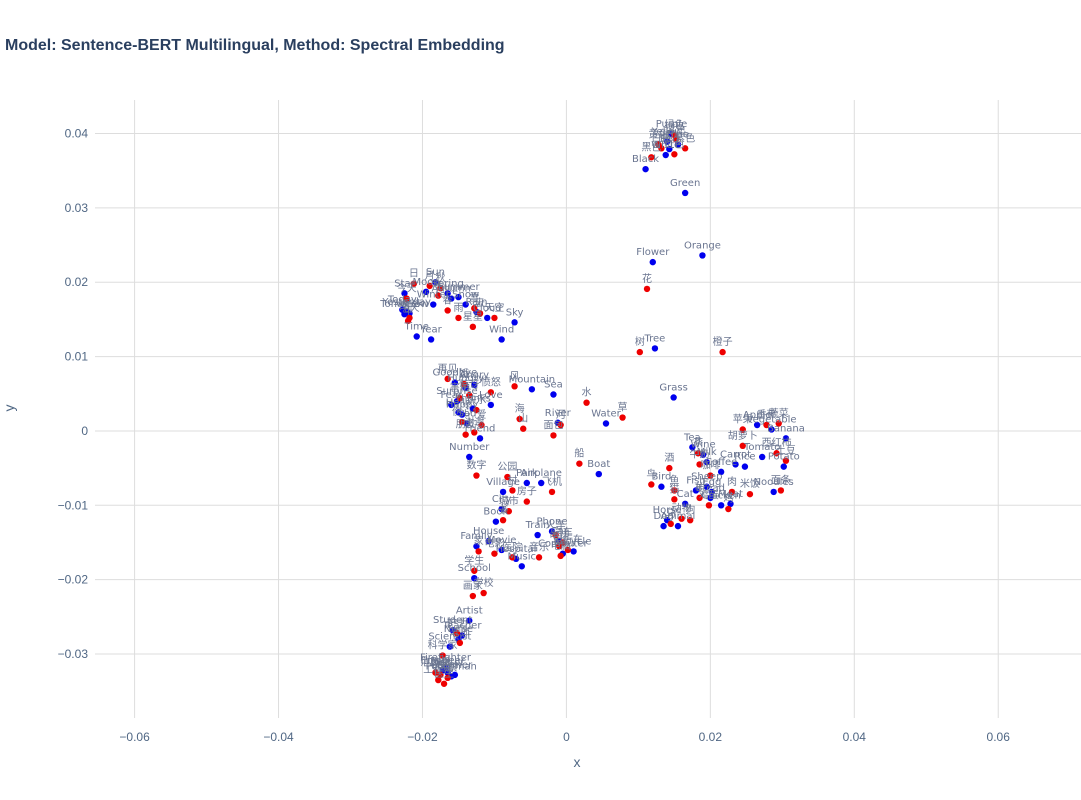 Image resolution: width=1081 pixels, height=800 pixels. I want to click on data-point-label: Doctor, so click(448, 663).